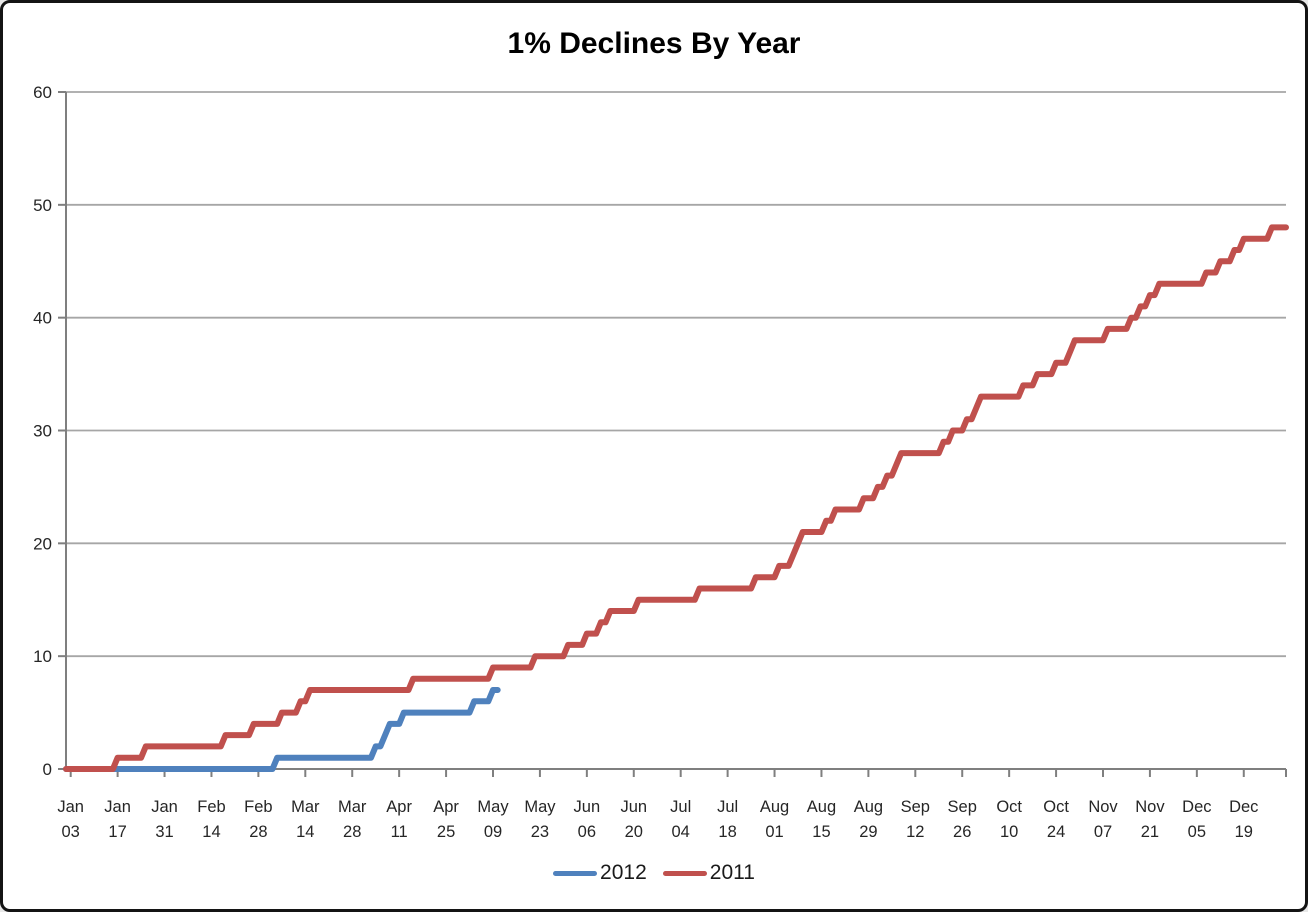  Describe the element at coordinates (42, 205) in the screenshot. I see `y-tick-label: 50` at that location.